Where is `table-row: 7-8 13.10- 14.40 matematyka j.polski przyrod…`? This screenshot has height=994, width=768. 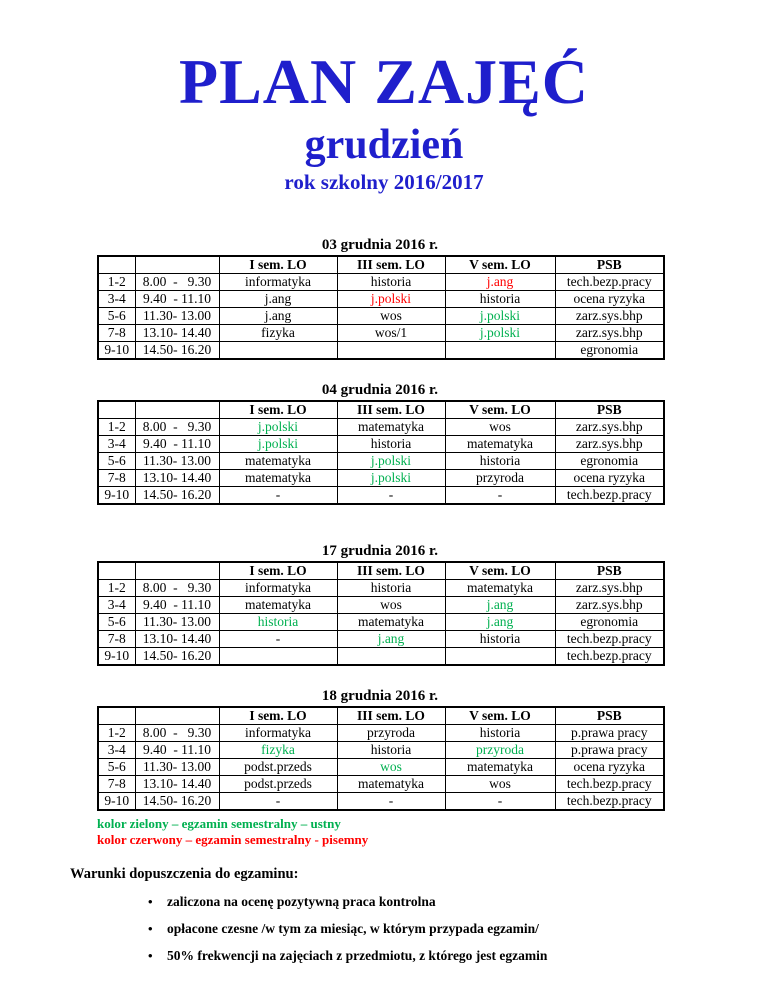 table-row: 7-8 13.10- 14.40 matematyka j.polski przyrod… is located at coordinates (381, 478).